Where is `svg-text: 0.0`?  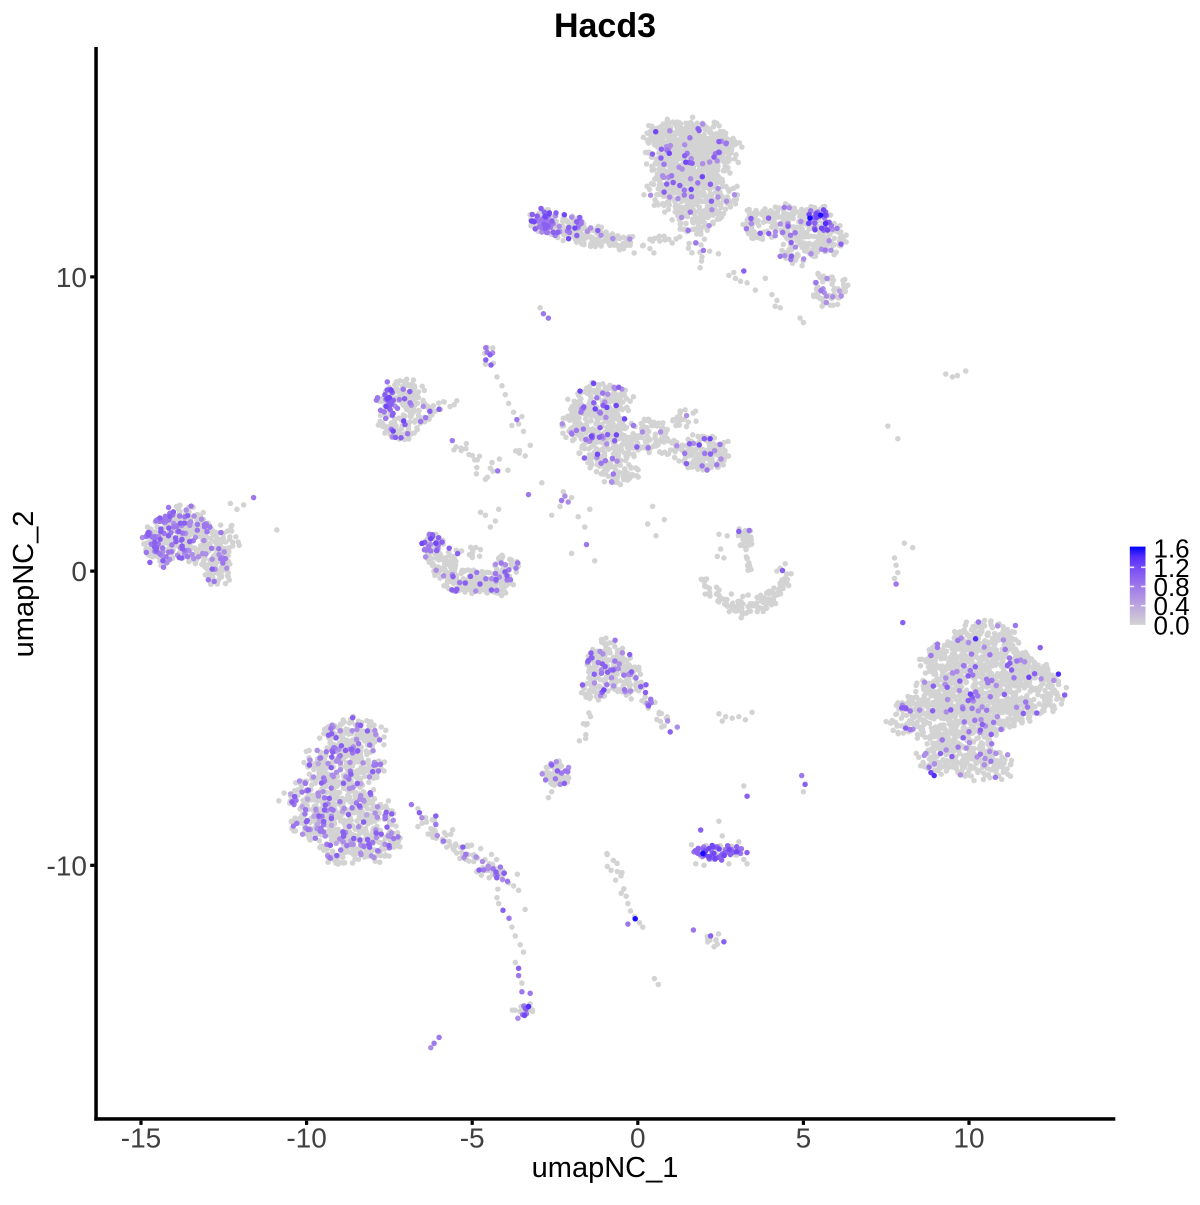 svg-text: 0.0 is located at coordinates (1172, 625).